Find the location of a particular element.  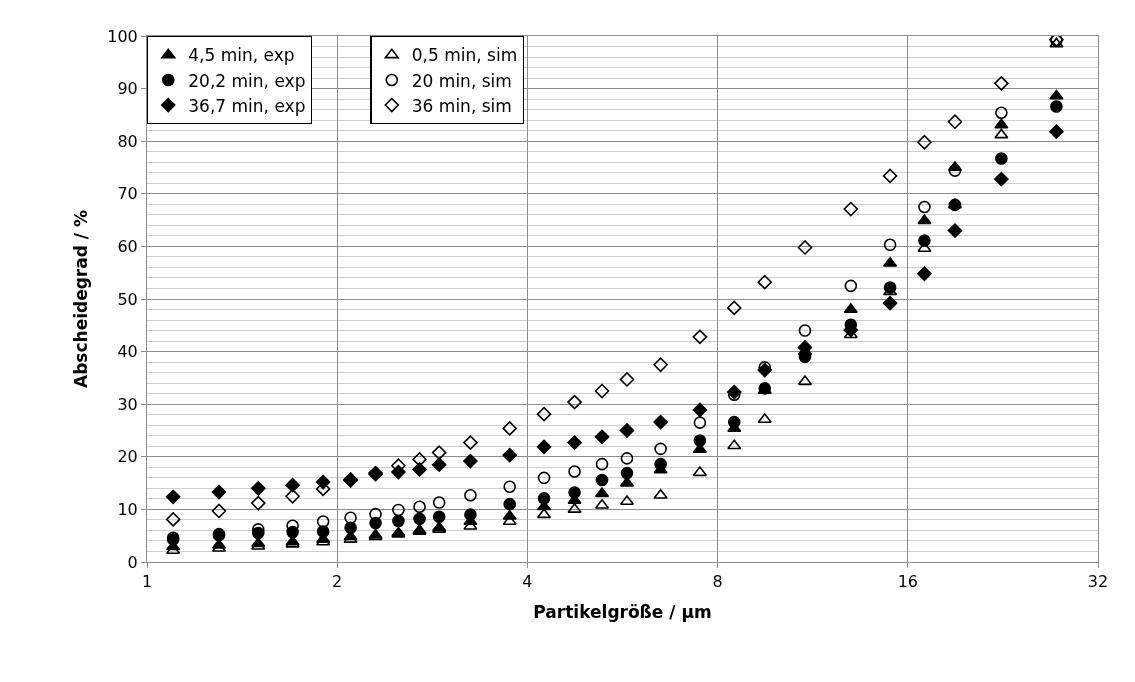

legend-label: 20 min, sim is located at coordinates (461, 80).